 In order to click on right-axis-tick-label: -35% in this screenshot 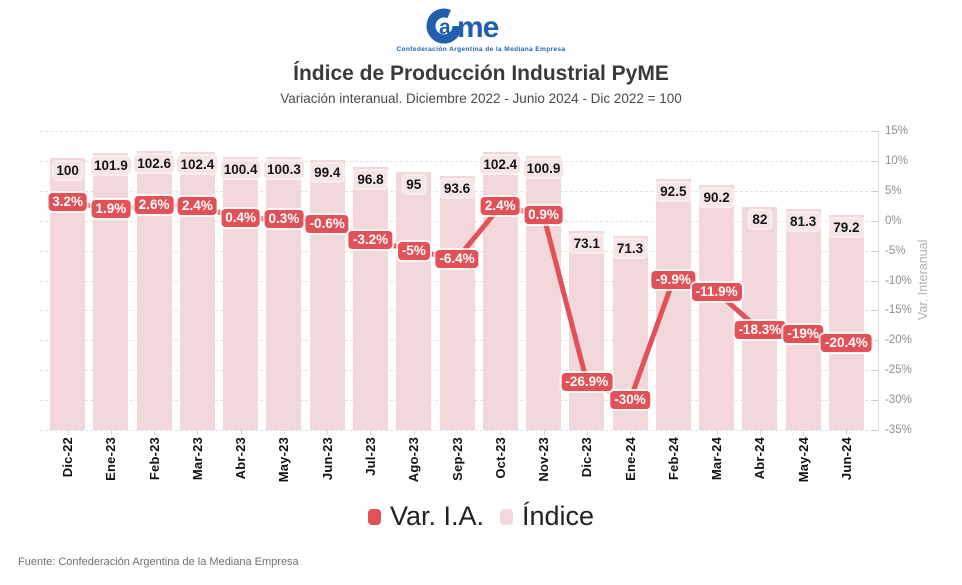, I will do `click(898, 430)`.